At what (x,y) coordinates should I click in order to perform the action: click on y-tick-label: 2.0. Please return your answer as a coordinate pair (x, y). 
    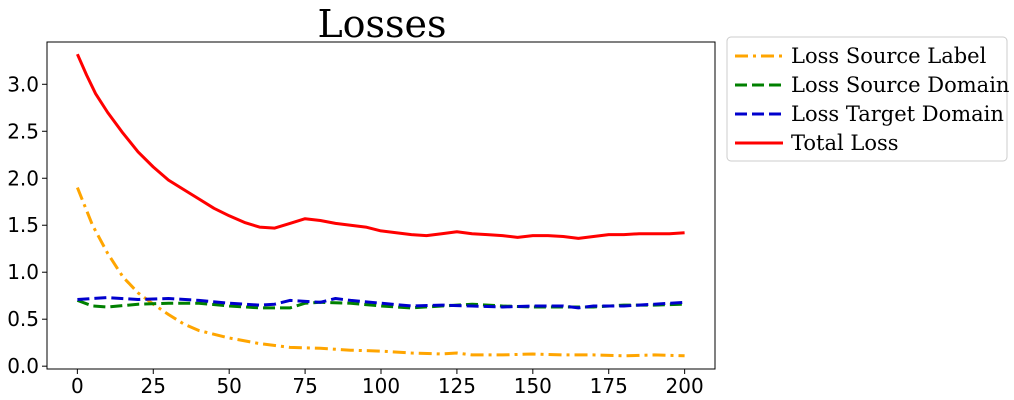
    Looking at the image, I should click on (23, 178).